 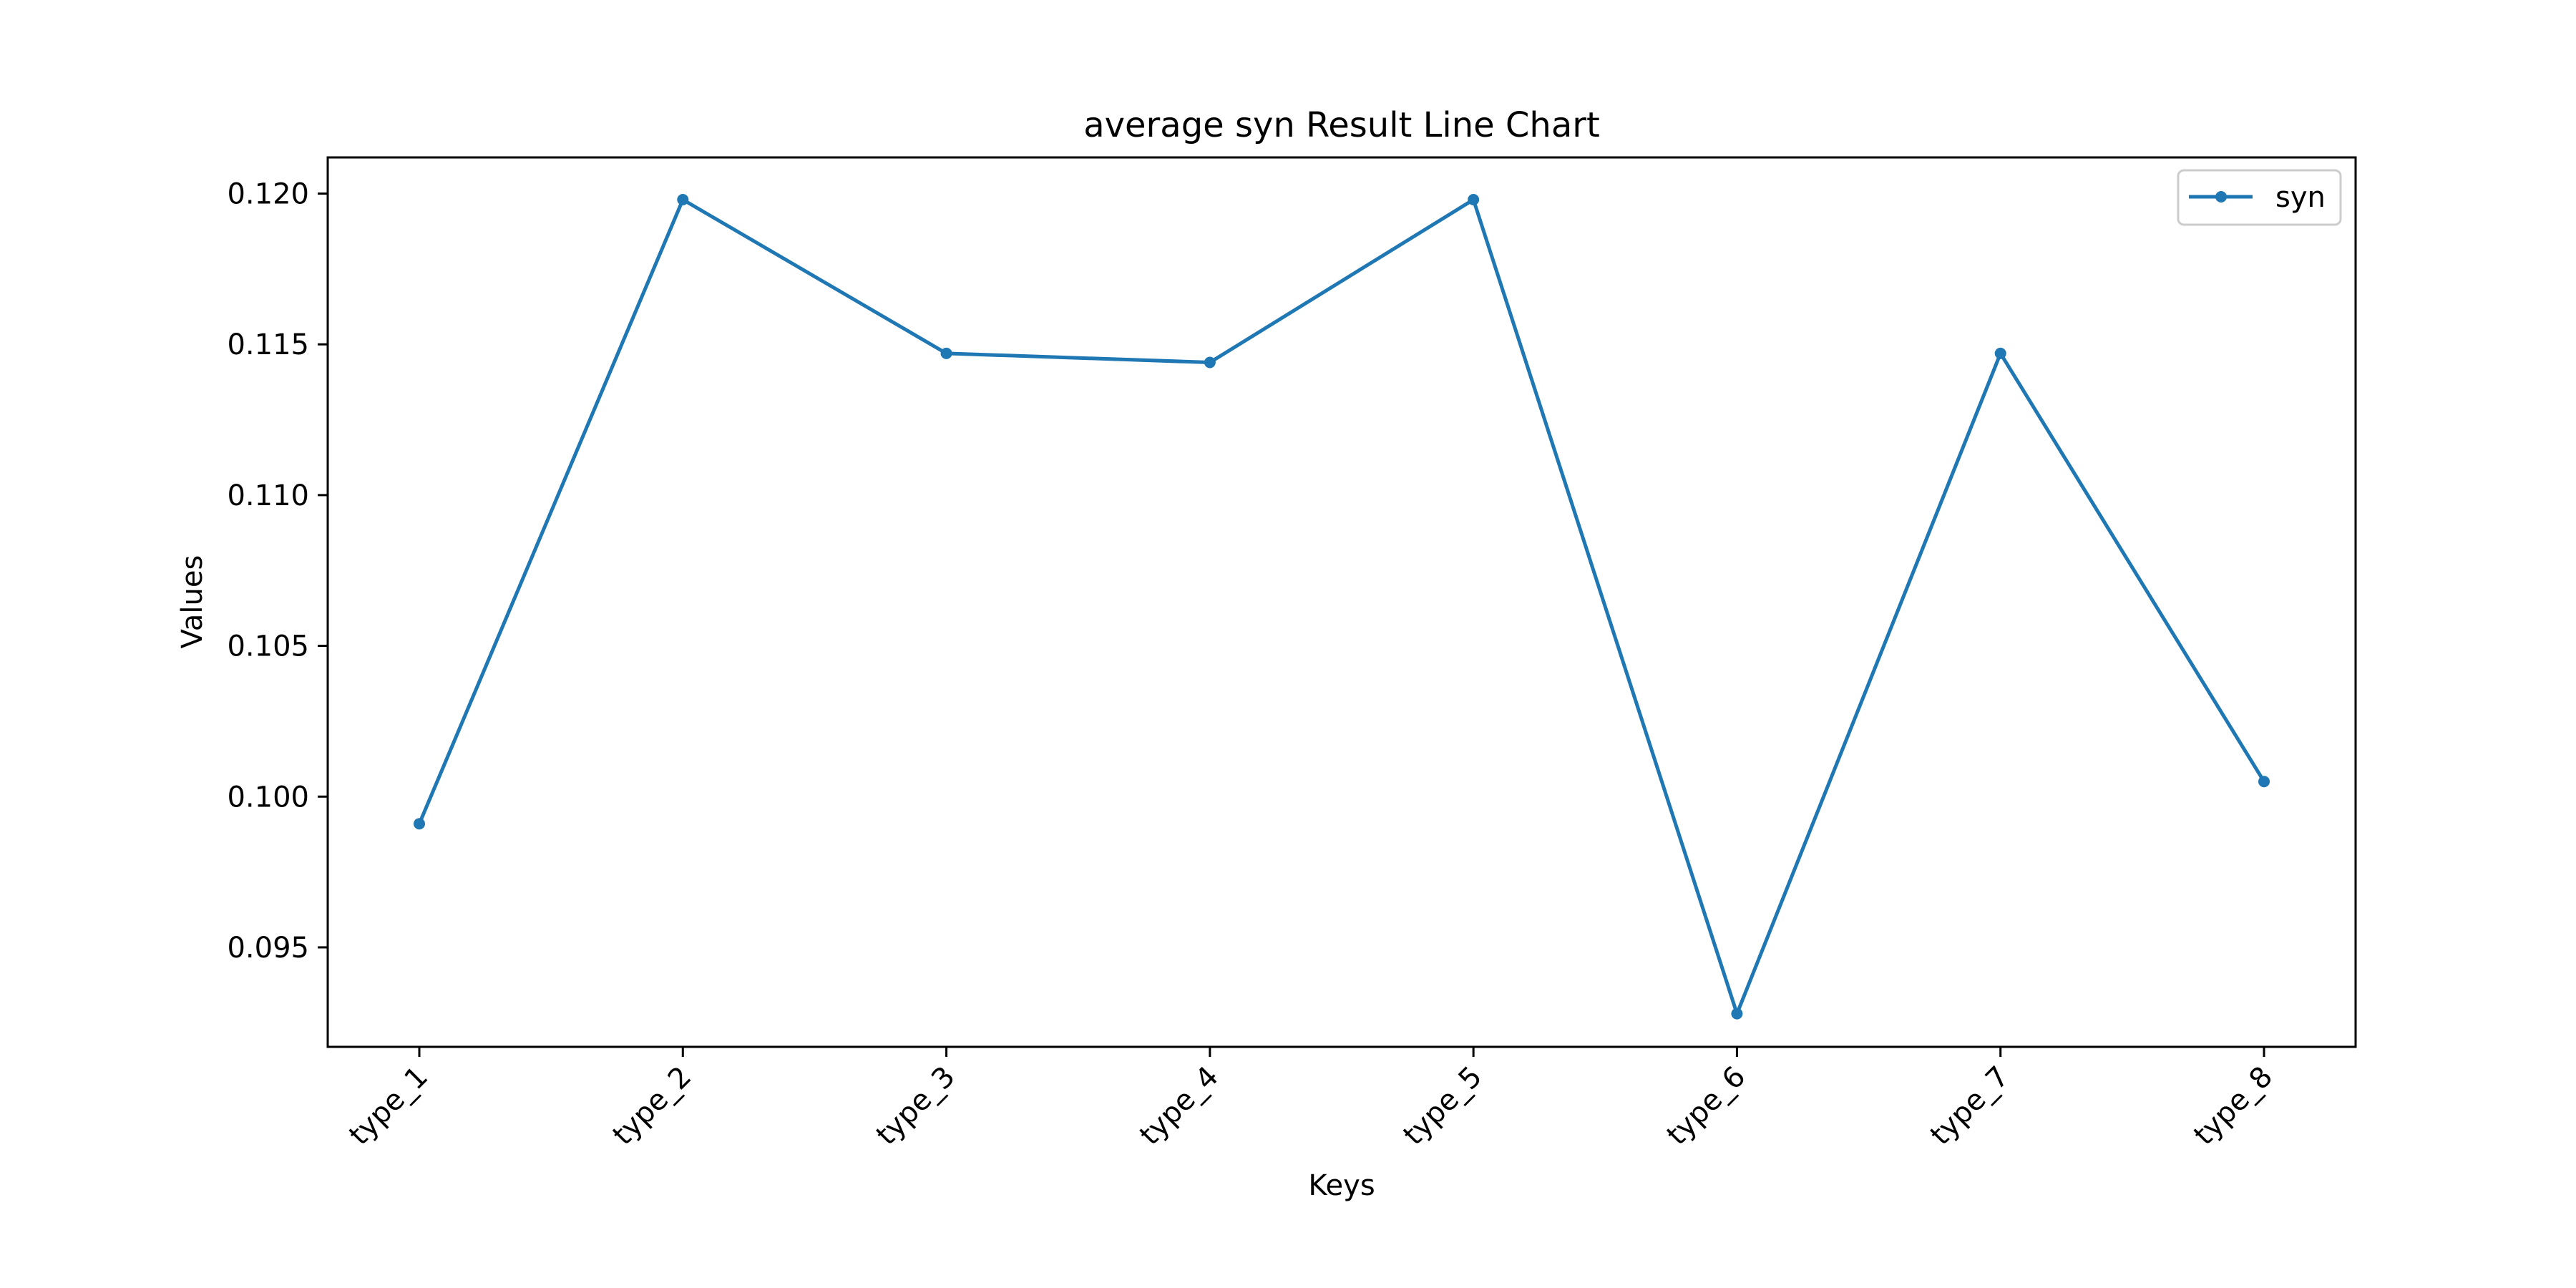 What do you see at coordinates (1341, 1185) in the screenshot?
I see `x-axis-label: Keys` at bounding box center [1341, 1185].